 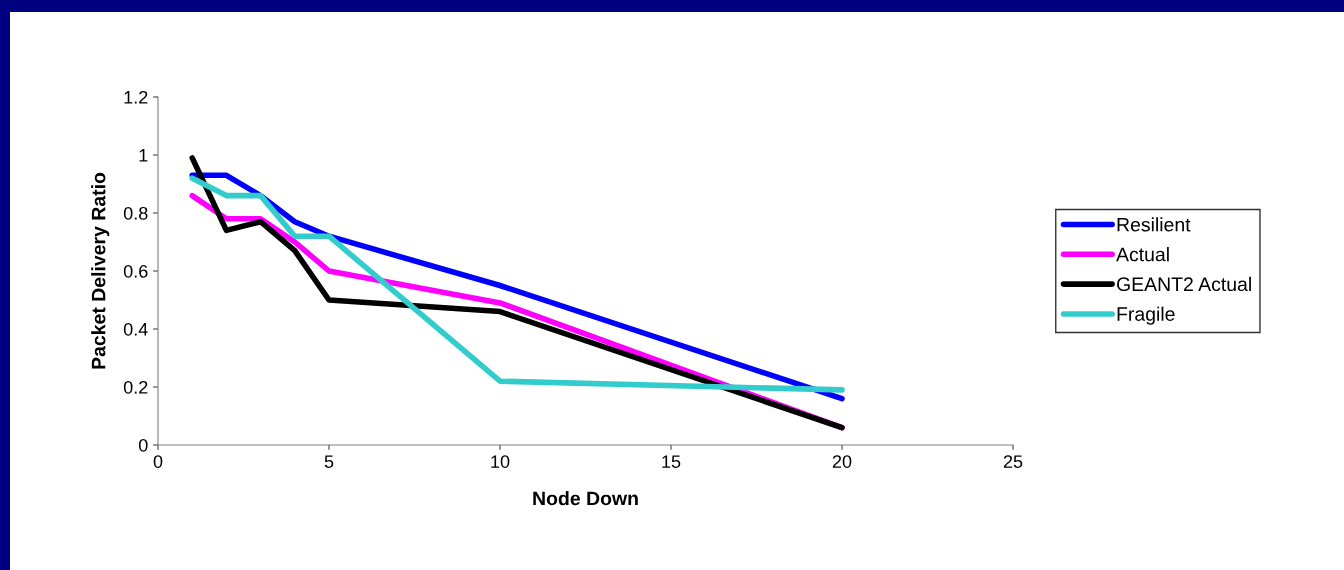 I want to click on y-tick-label: 0.6, so click(x=135, y=271).